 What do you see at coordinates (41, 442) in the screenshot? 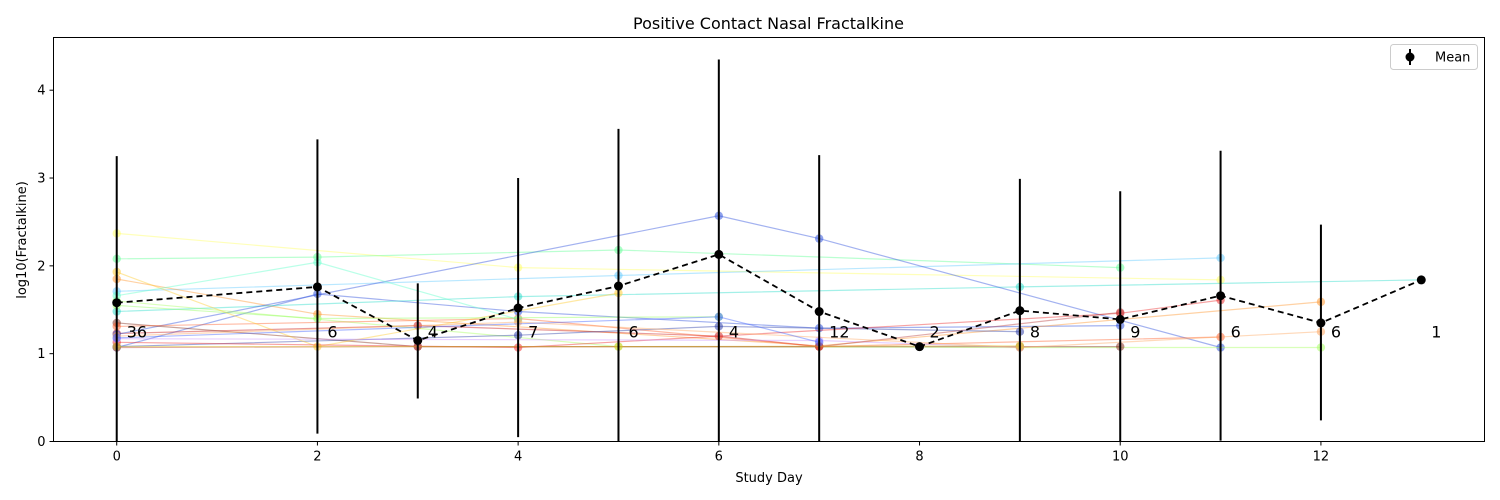
I see `y-tick-label: 0` at bounding box center [41, 442].